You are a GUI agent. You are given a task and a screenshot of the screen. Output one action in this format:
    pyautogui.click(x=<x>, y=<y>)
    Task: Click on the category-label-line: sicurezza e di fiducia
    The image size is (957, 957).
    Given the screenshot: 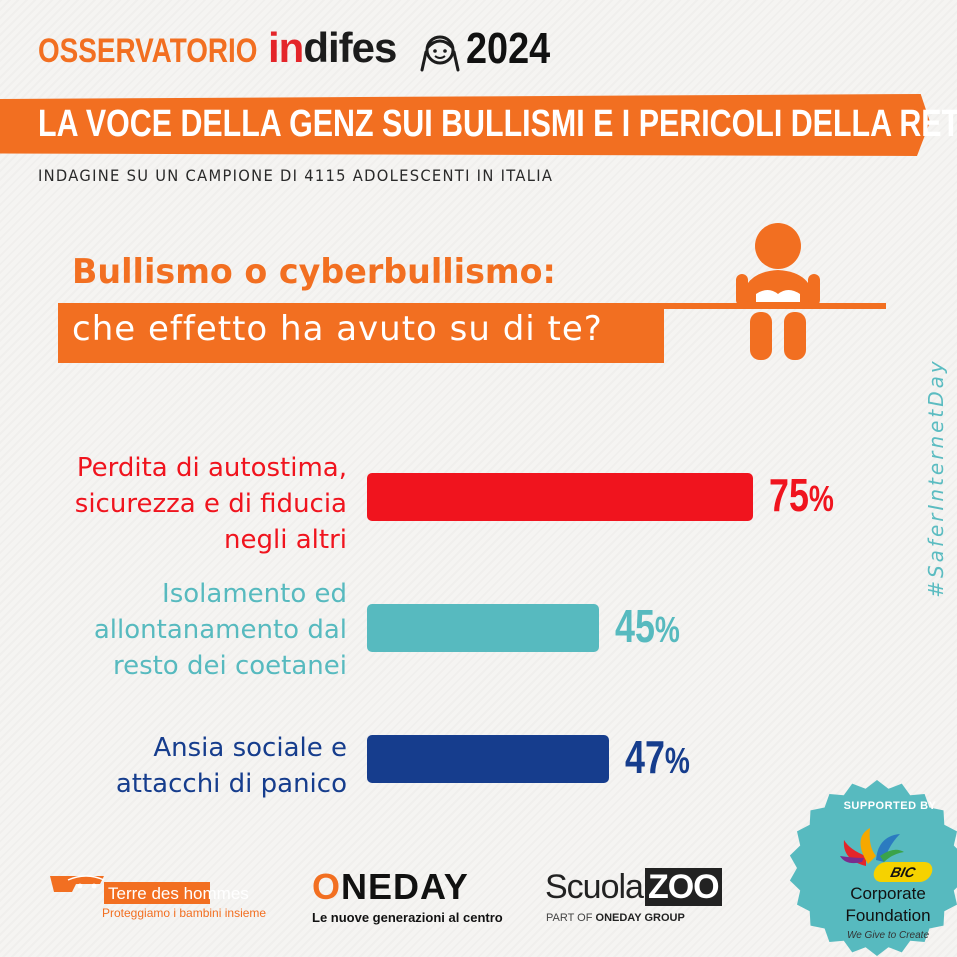 What is the action you would take?
    pyautogui.click(x=210, y=504)
    